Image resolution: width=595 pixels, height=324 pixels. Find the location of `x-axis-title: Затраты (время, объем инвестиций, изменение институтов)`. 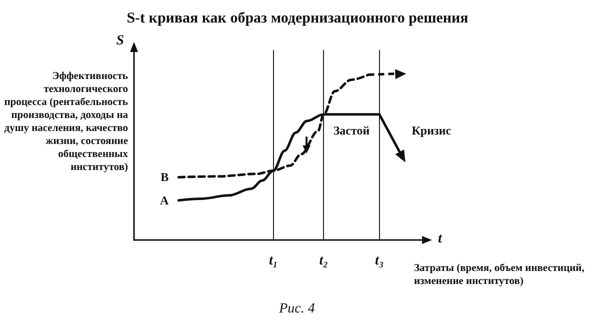

x-axis-title: Затраты (время, объем инвестиций, изменение институтов) is located at coordinates (500, 275).